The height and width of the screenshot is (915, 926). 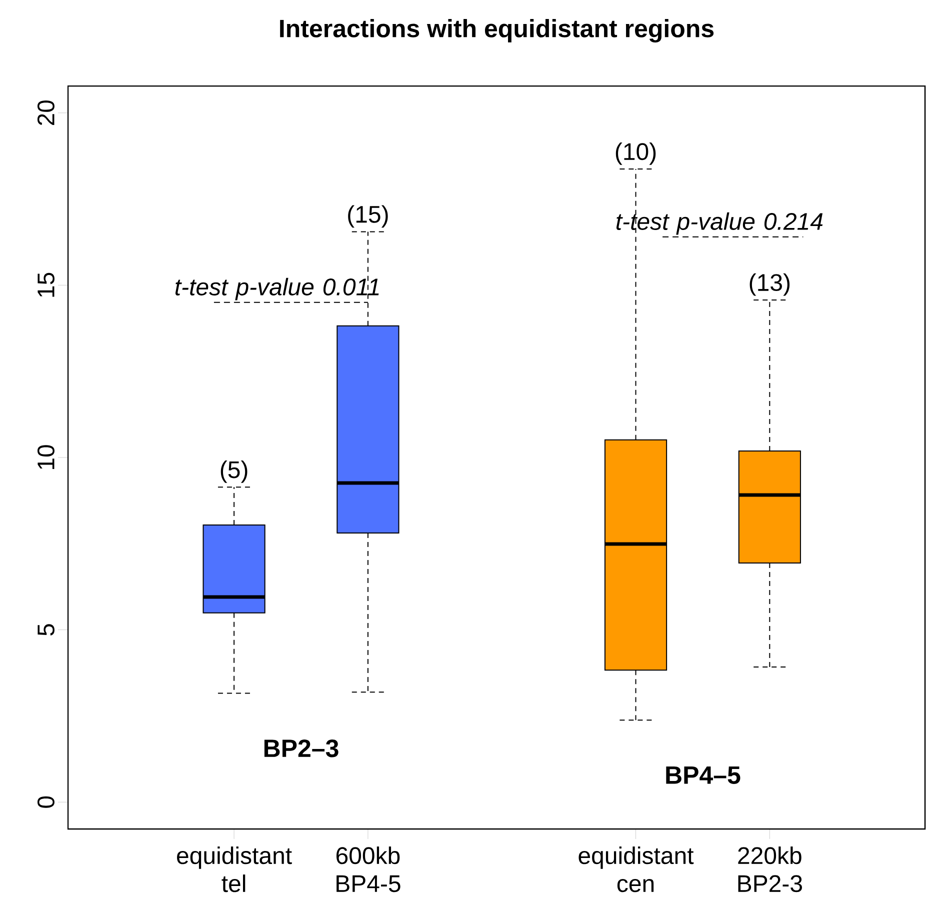 What do you see at coordinates (46, 630) in the screenshot?
I see `y-tick-label: 5` at bounding box center [46, 630].